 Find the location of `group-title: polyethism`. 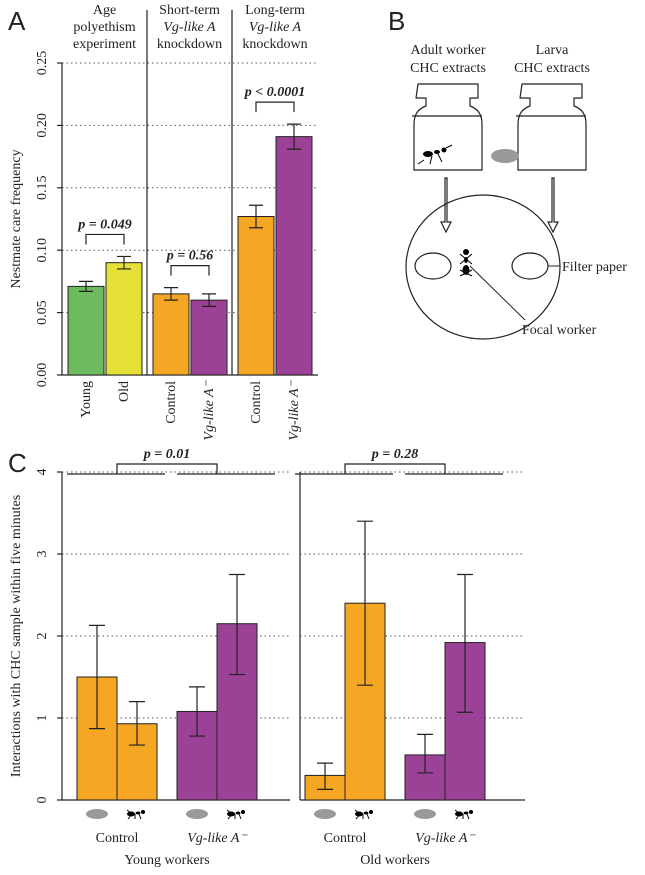

group-title: polyethism is located at coordinates (104, 27).